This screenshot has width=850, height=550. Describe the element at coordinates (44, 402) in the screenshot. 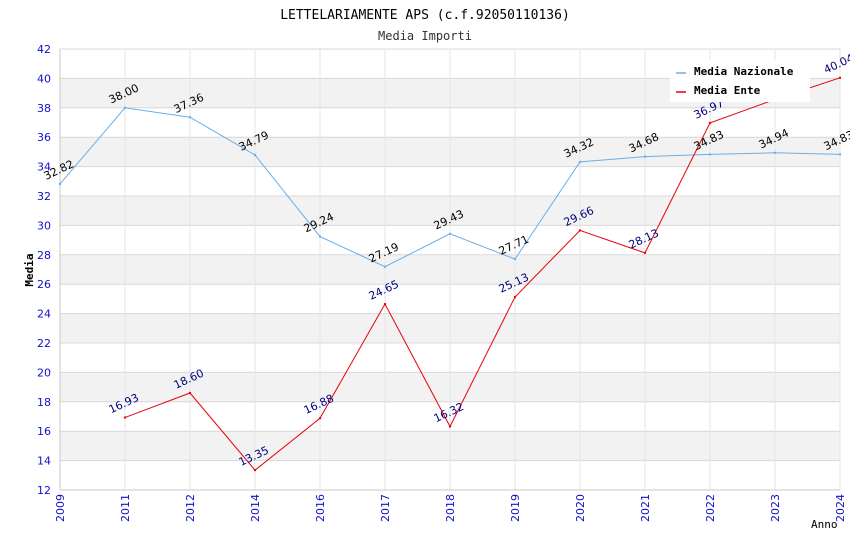

I see `y-tick-label: 18` at that location.